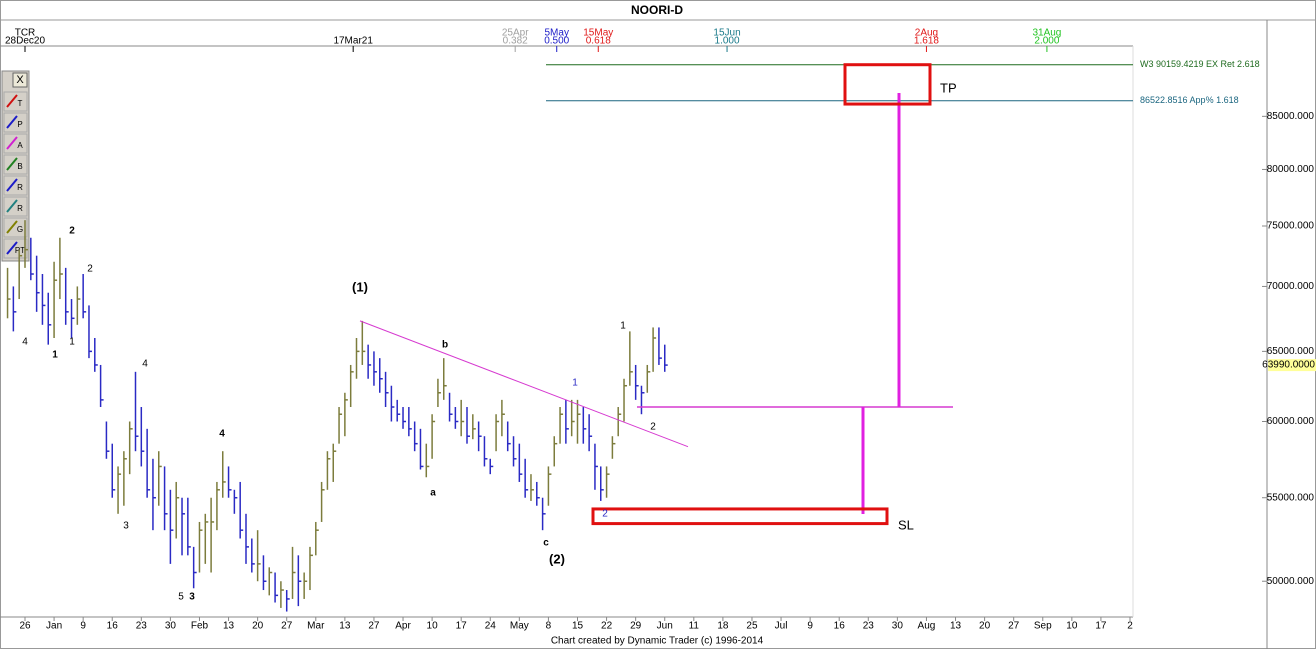  I want to click on time-marker-label: TCR, so click(25, 33).